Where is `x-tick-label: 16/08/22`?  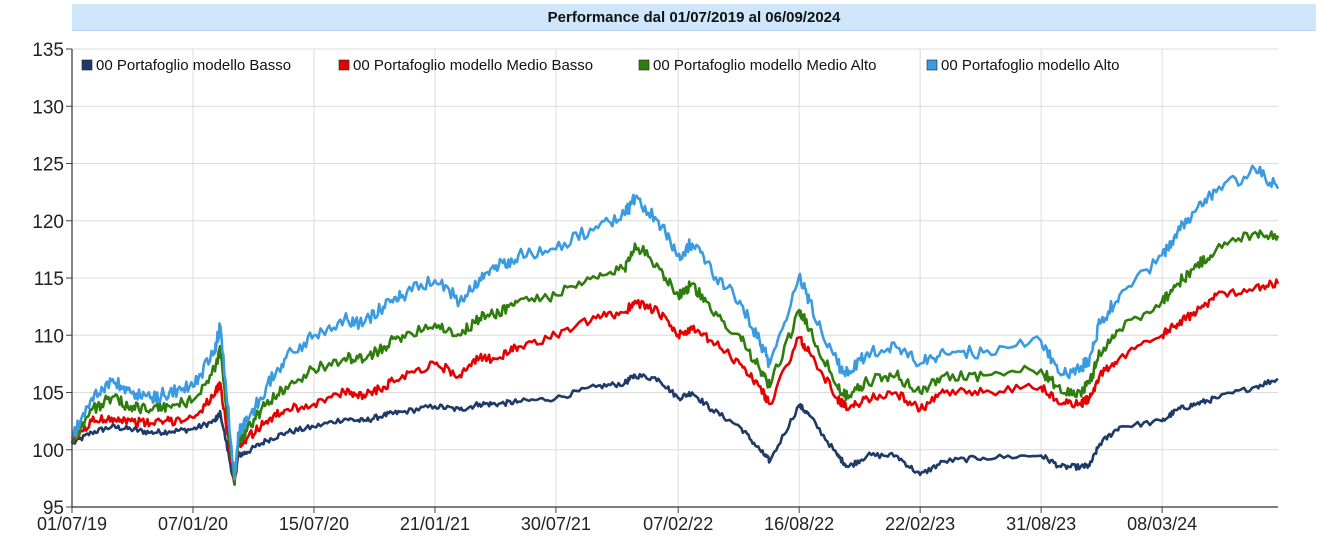
x-tick-label: 16/08/22 is located at coordinates (799, 524).